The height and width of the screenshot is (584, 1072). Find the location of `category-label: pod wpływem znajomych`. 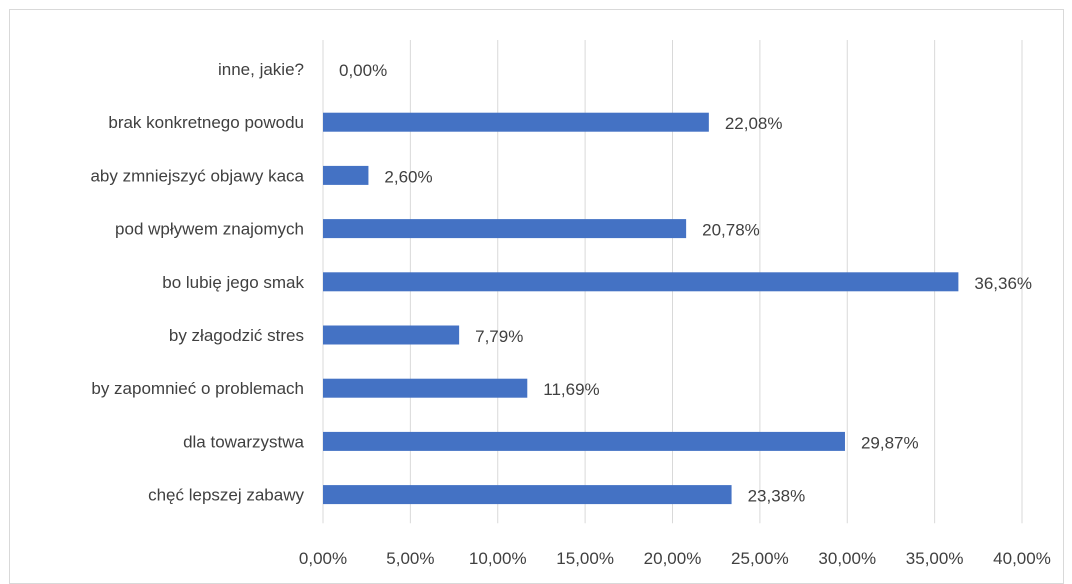

category-label: pod wpływem znajomych is located at coordinates (209, 229).